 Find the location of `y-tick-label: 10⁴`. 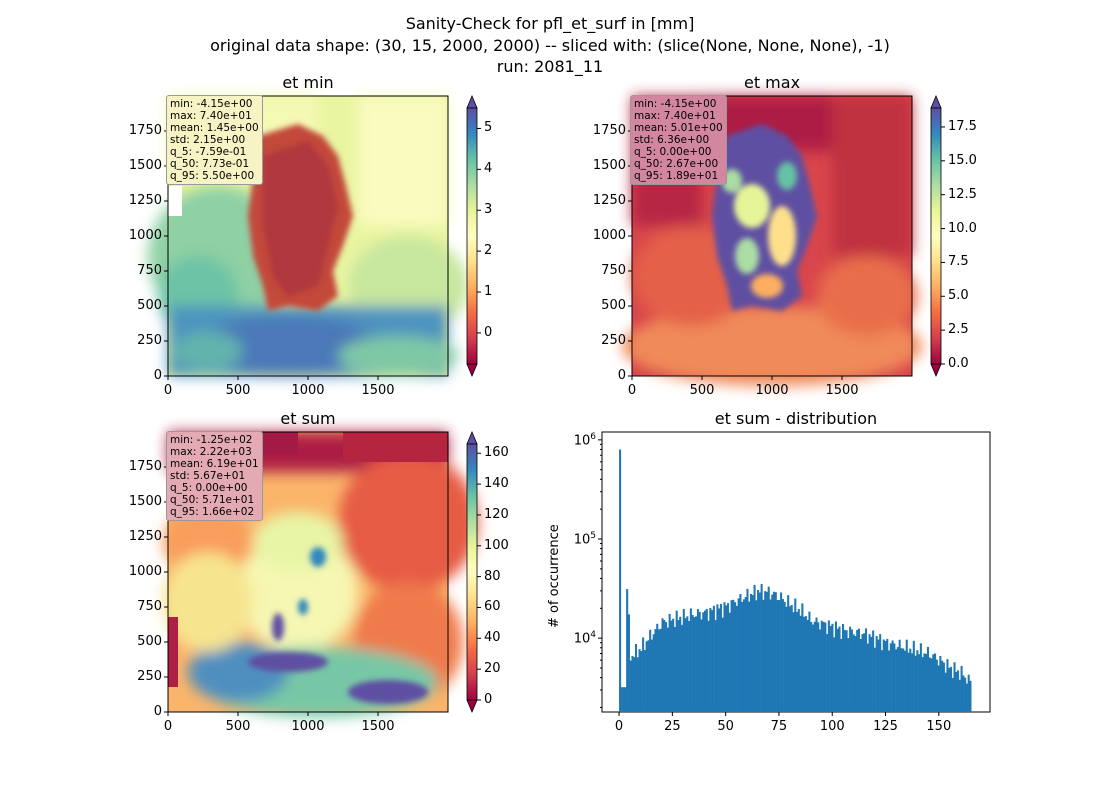

y-tick-label: 10⁴ is located at coordinates (584, 638).